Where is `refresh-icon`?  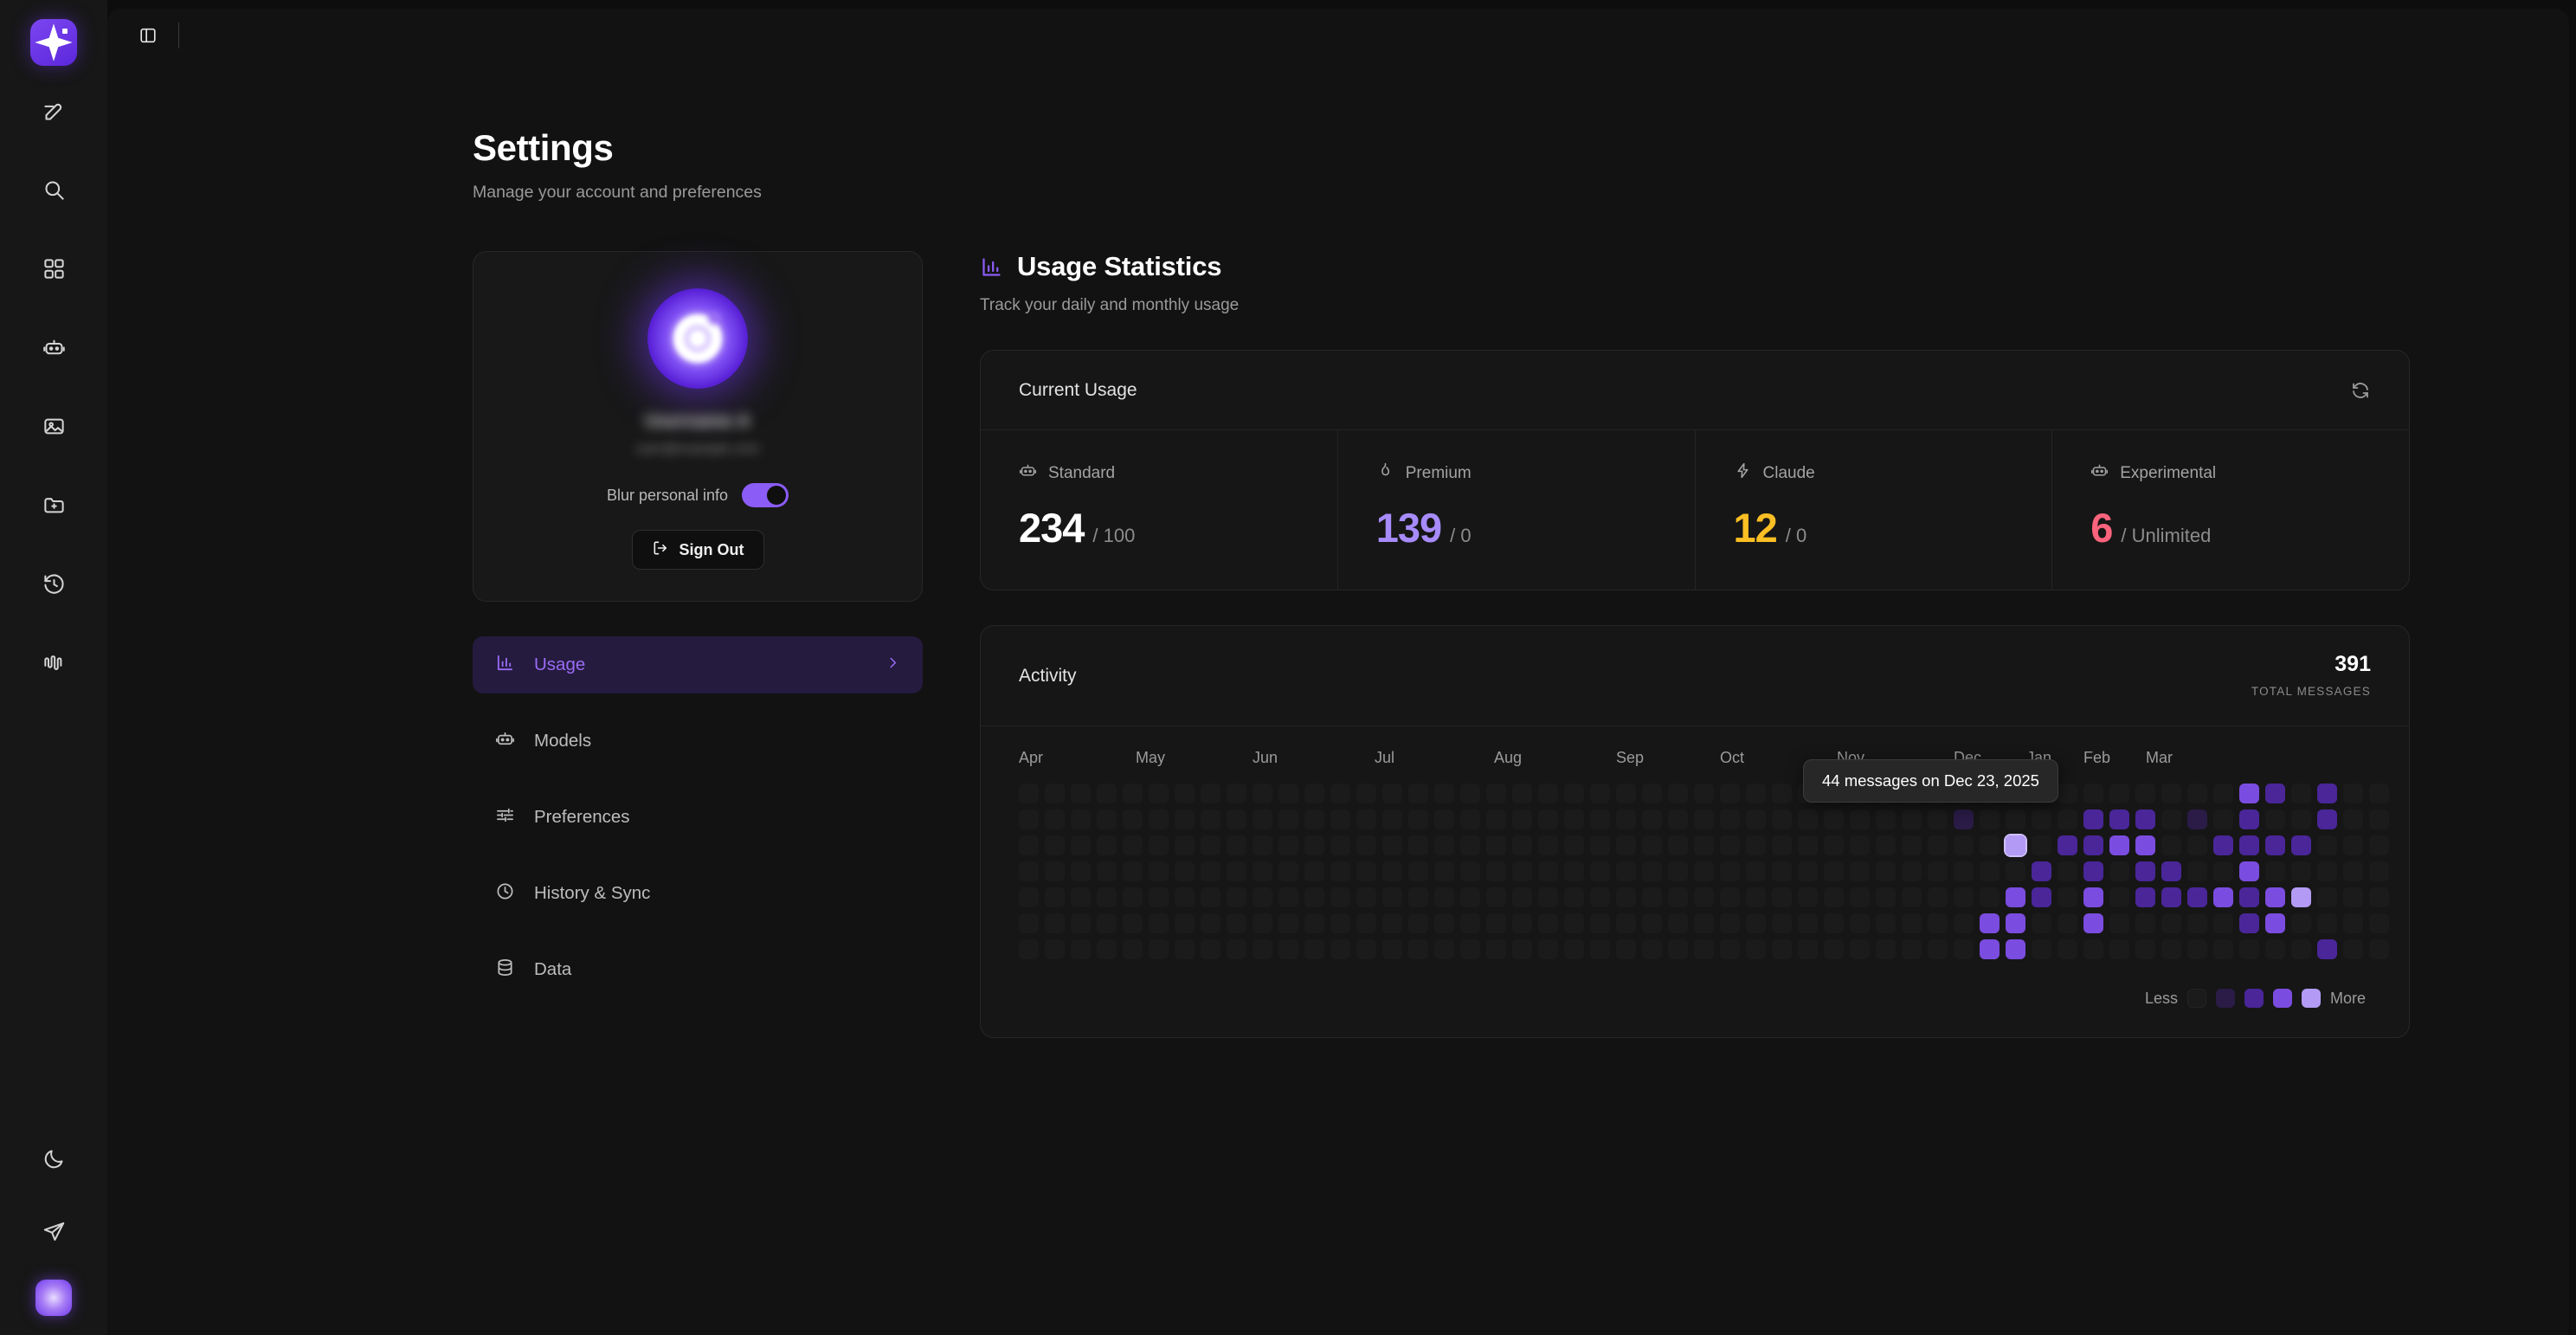 refresh-icon is located at coordinates (2360, 391).